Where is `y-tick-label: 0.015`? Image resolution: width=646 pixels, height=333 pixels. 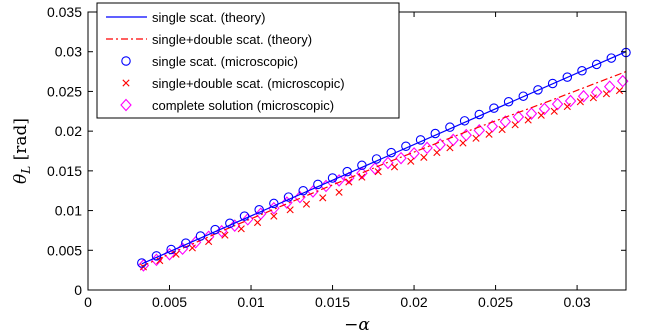 y-tick-label: 0.015 is located at coordinates (64, 171).